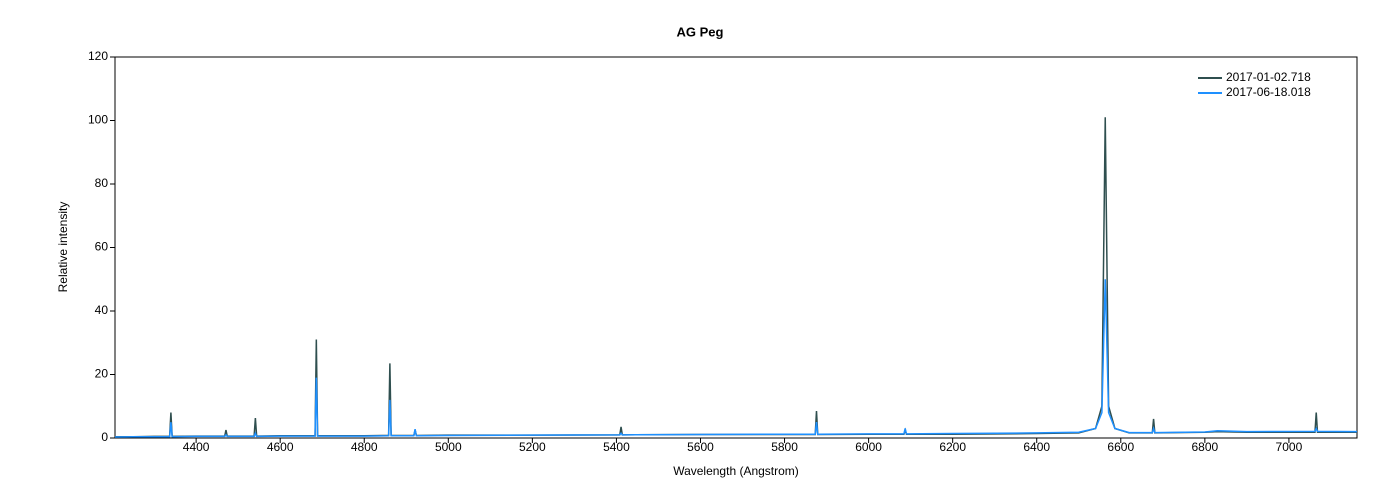 Image resolution: width=1400 pixels, height=500 pixels. Describe the element at coordinates (700, 447) in the screenshot. I see `x-tick-label: 5600` at that location.